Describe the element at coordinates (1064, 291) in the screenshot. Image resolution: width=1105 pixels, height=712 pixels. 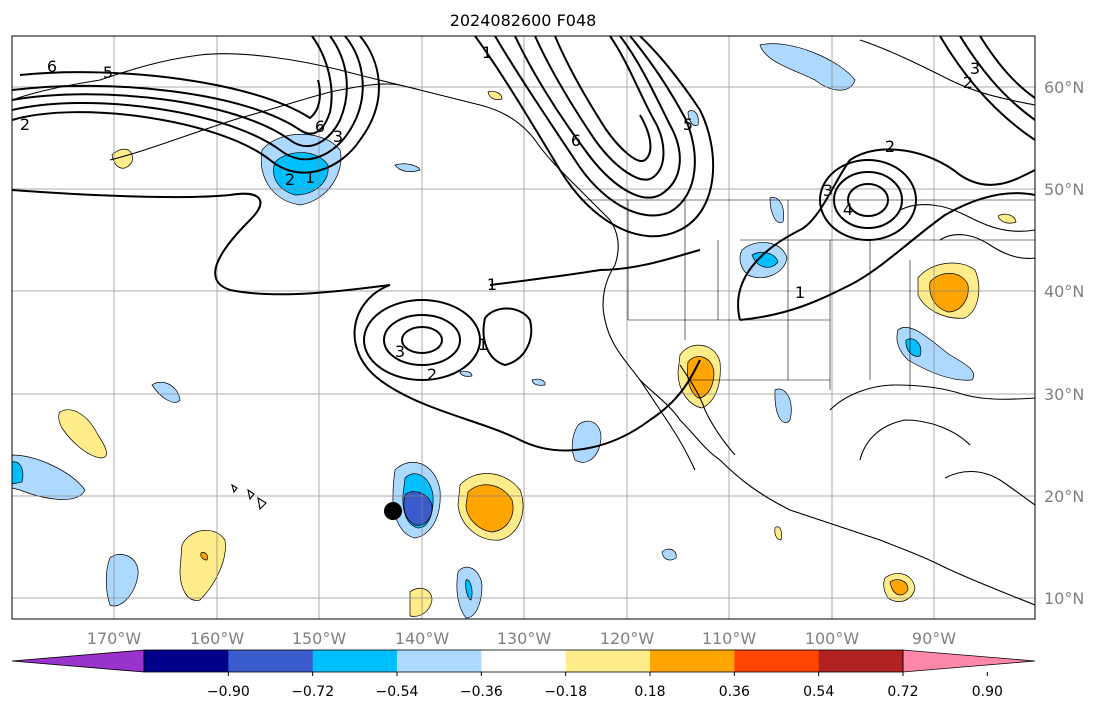
I see `lat-label: 40°N` at that location.